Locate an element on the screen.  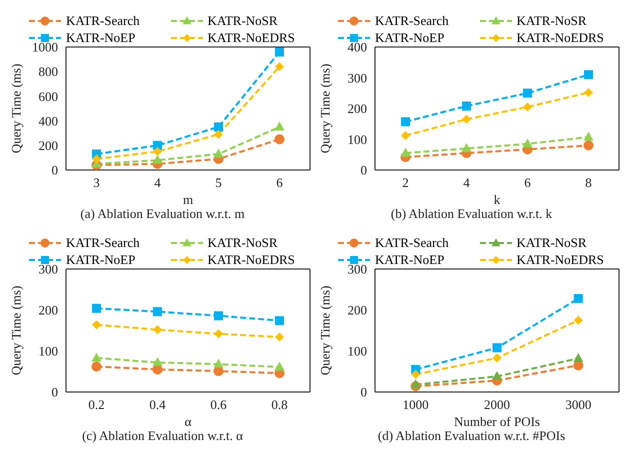
x-tick-label: 0.6 is located at coordinates (219, 404).